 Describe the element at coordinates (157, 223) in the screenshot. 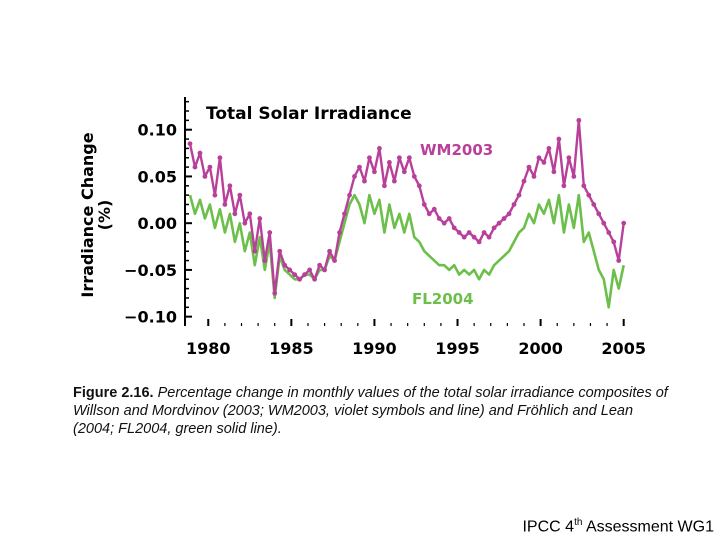

I see `y-tick-label: 0.00` at that location.